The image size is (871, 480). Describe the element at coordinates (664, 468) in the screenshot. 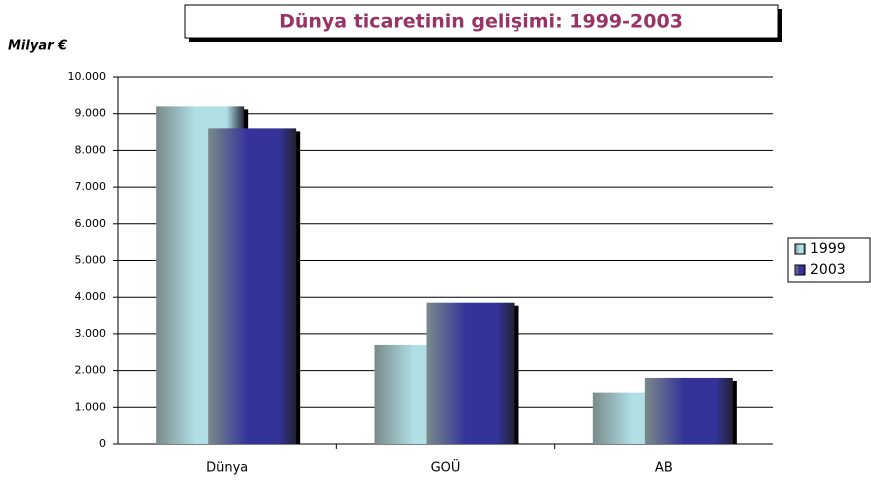

I see `x-tick-label: AB` at that location.